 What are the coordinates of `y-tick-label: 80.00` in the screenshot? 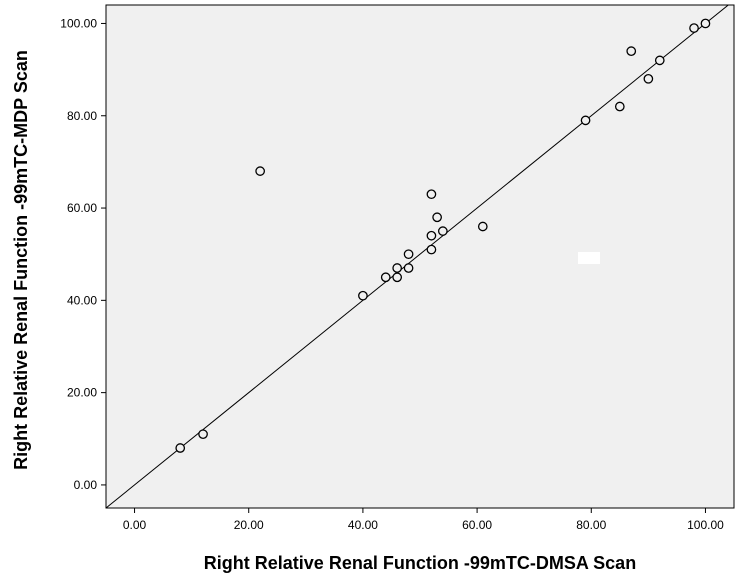 It's located at (82, 116).